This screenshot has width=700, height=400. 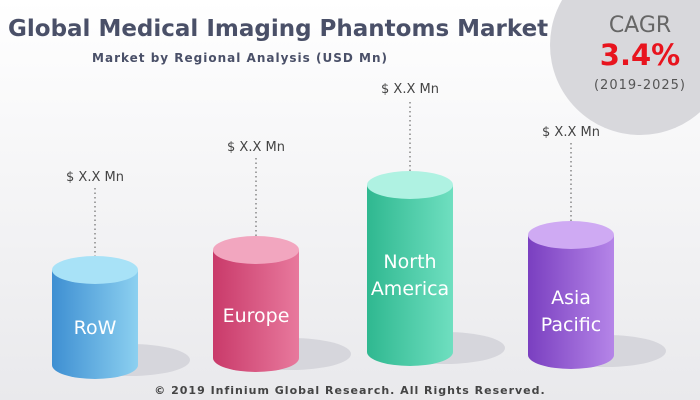 I want to click on cagr-value: 3.4%, so click(x=640, y=55).